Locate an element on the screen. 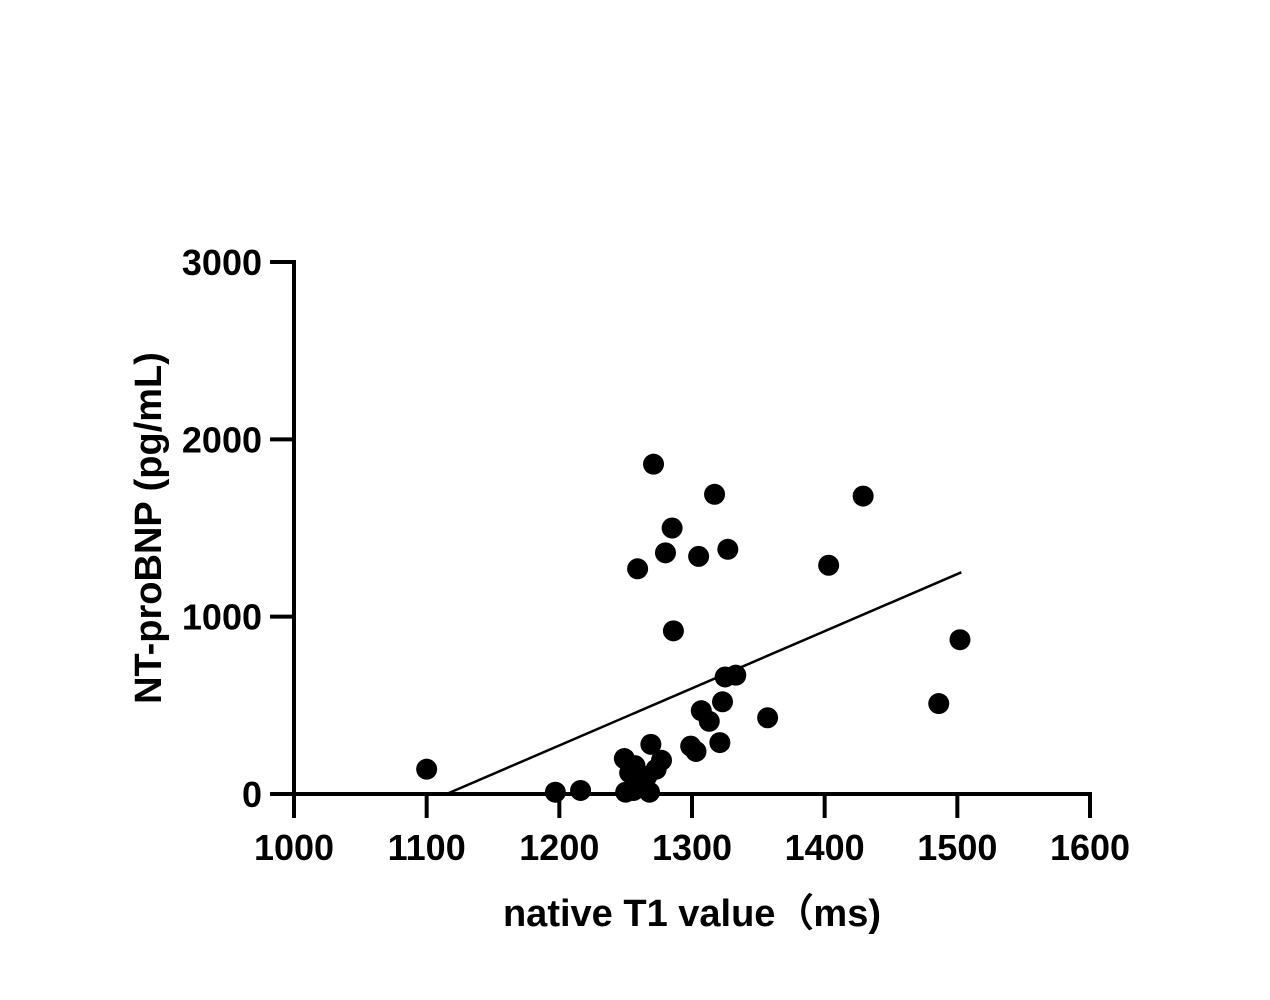 Image resolution: width=1270 pixels, height=1000 pixels. regression-line is located at coordinates (704, 683).